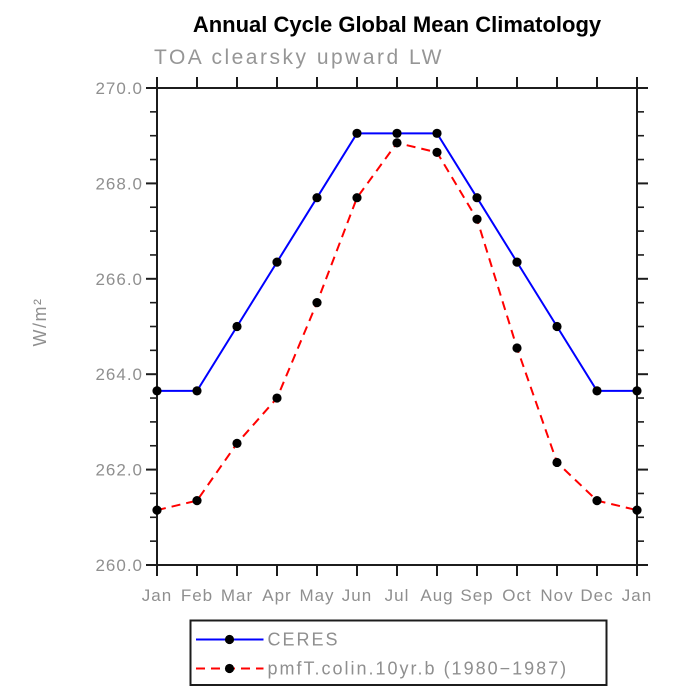 The height and width of the screenshot is (700, 700). What do you see at coordinates (357, 595) in the screenshot?
I see `x-tick-label: Jun` at bounding box center [357, 595].